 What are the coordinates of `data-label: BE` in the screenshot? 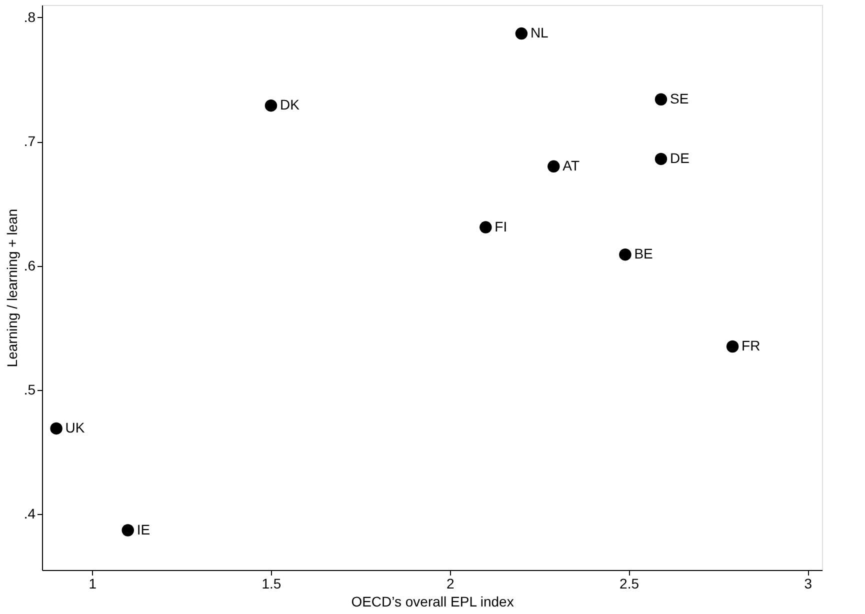 It's located at (643, 254).